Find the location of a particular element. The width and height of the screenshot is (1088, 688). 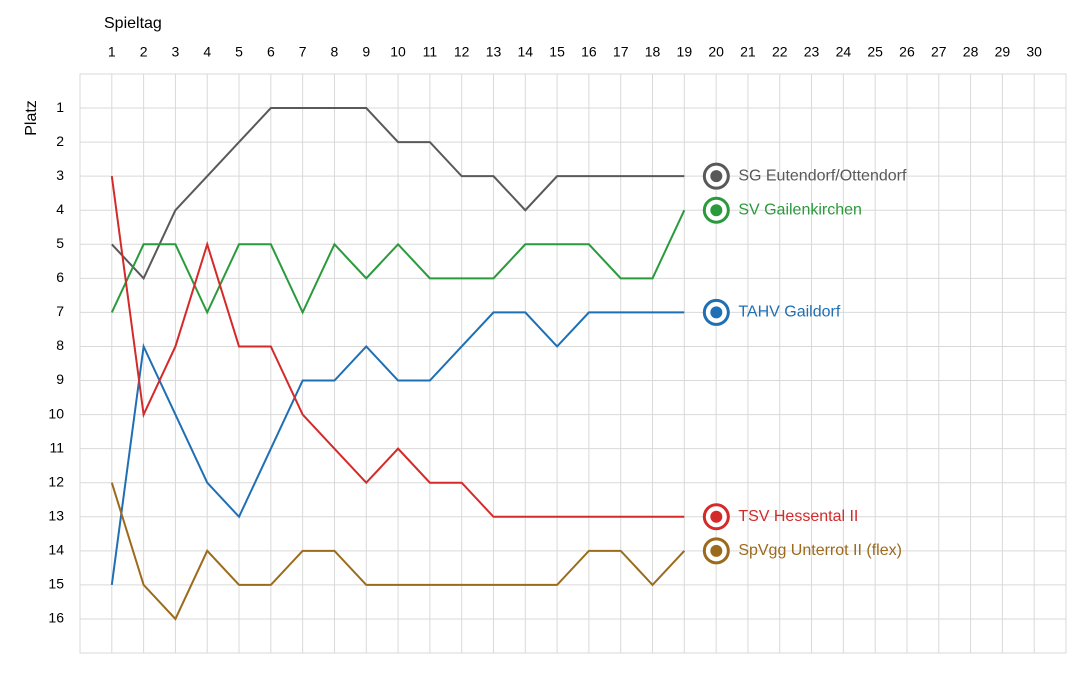

x-tick-label: 20 is located at coordinates (716, 52).